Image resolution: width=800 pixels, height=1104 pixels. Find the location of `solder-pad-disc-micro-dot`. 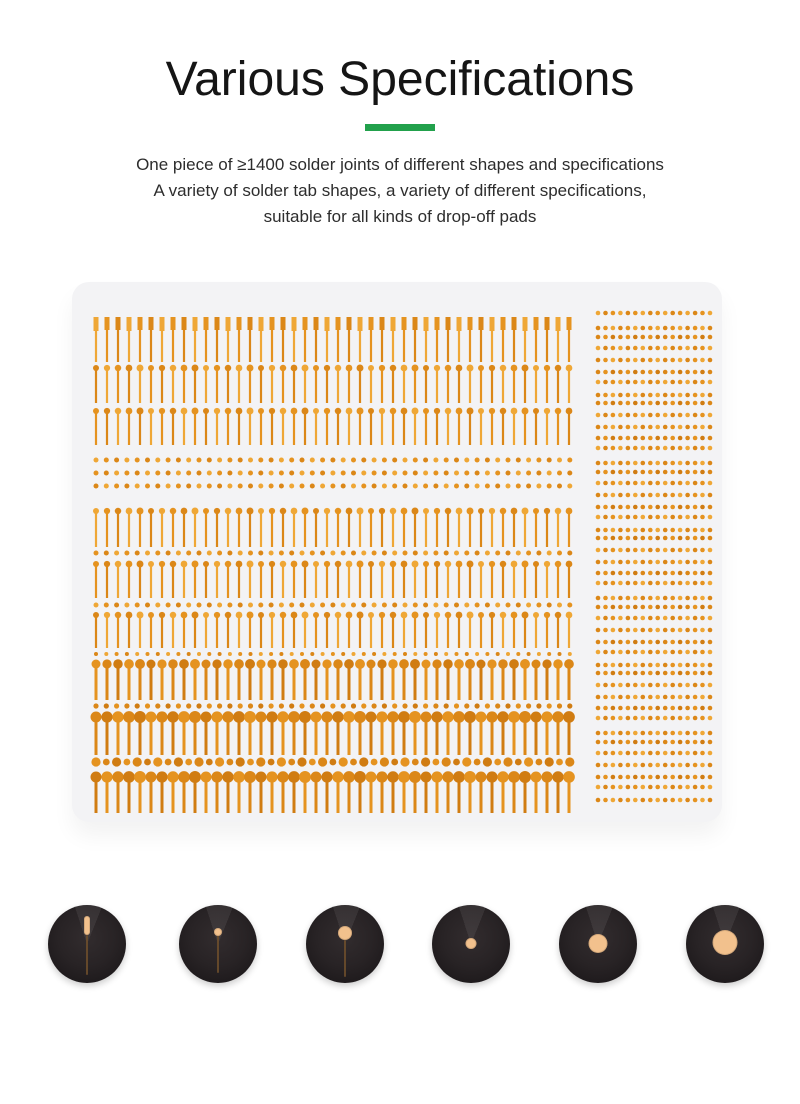

solder-pad-disc-micro-dot is located at coordinates (218, 944).